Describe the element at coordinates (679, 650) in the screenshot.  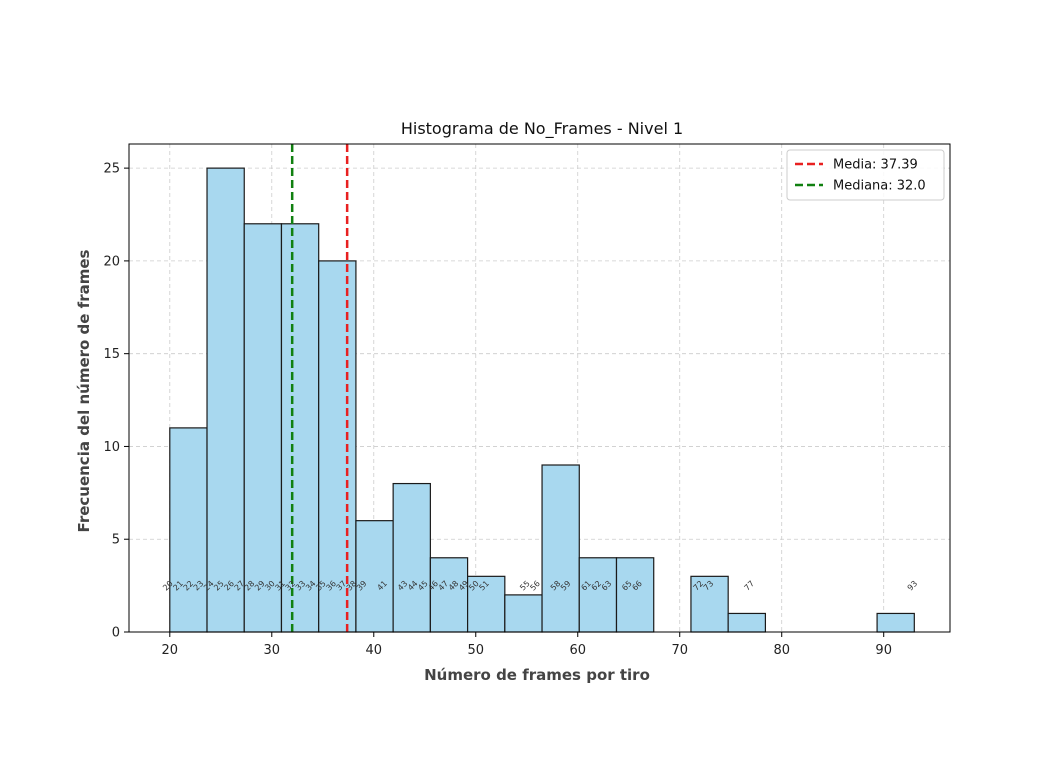
I see `x-tick-label: 70` at that location.